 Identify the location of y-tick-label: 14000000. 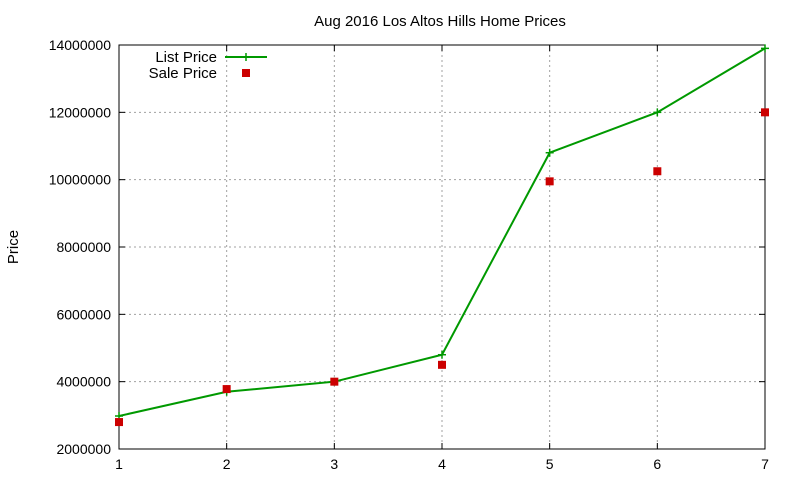
(80, 45).